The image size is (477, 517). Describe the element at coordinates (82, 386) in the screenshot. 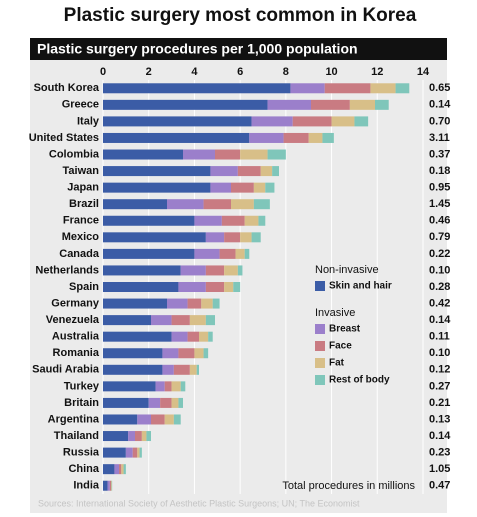

I see `category-label: Turkey` at that location.